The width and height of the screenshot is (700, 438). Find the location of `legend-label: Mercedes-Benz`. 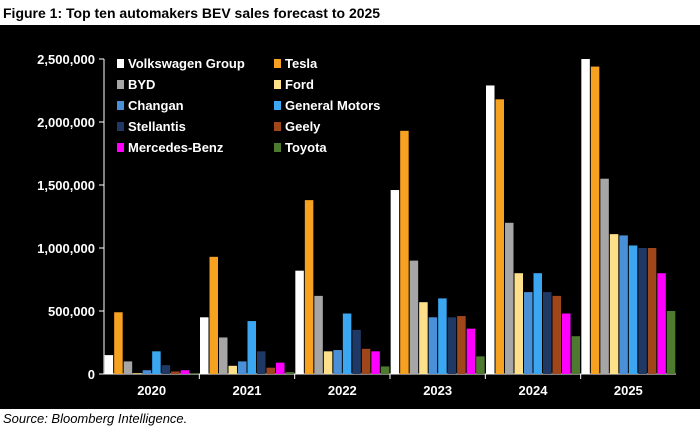

legend-label: Mercedes-Benz is located at coordinates (176, 147).